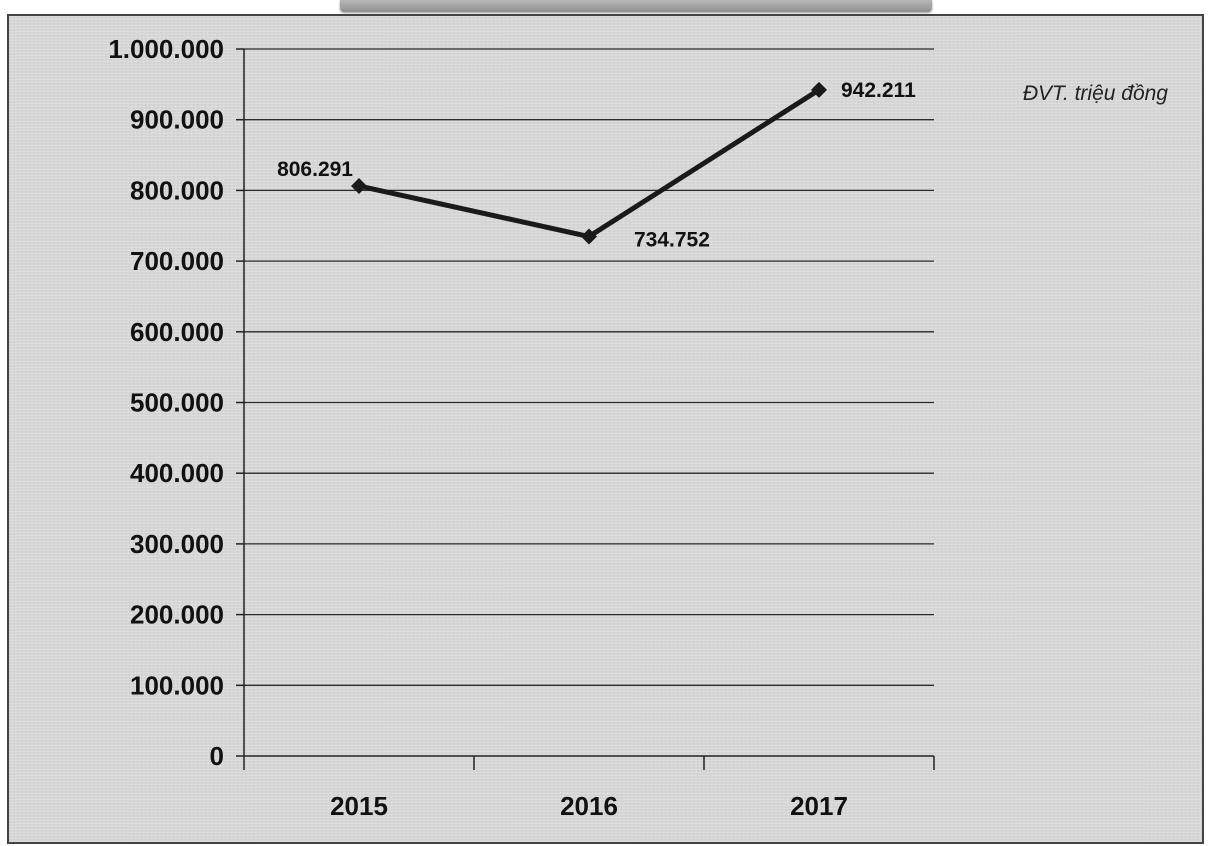 Image resolution: width=1210 pixels, height=846 pixels. Describe the element at coordinates (878, 90) in the screenshot. I see `data-label: 942.211` at that location.